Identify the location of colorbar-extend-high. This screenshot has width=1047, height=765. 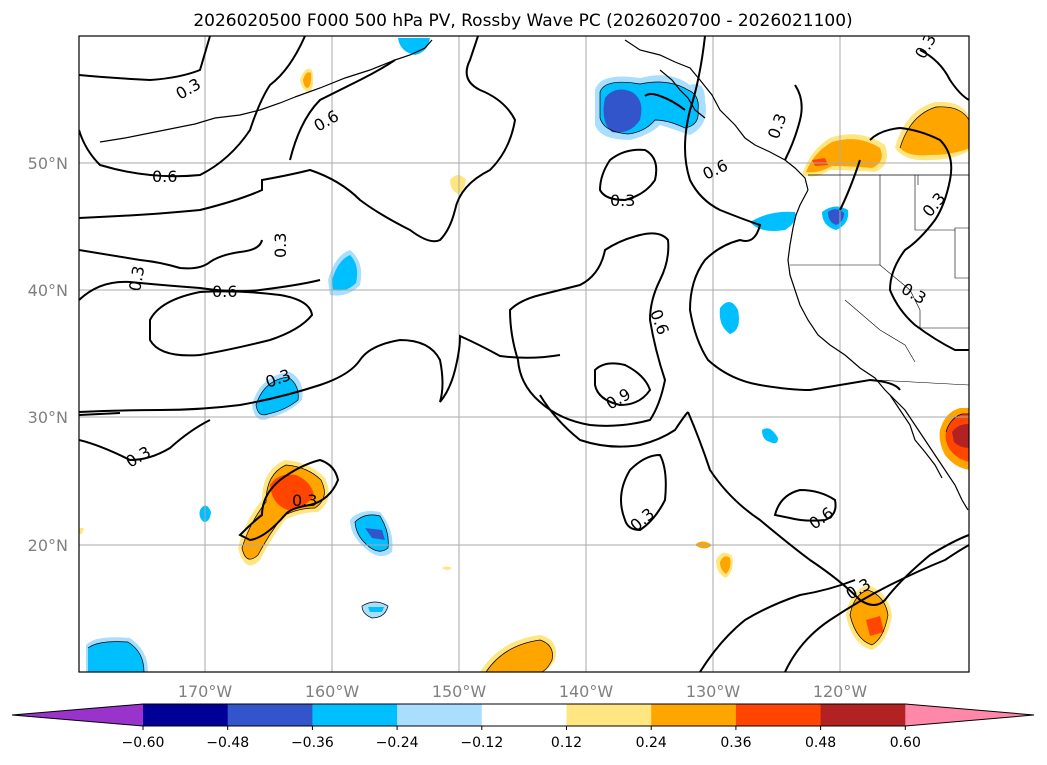
(969, 715).